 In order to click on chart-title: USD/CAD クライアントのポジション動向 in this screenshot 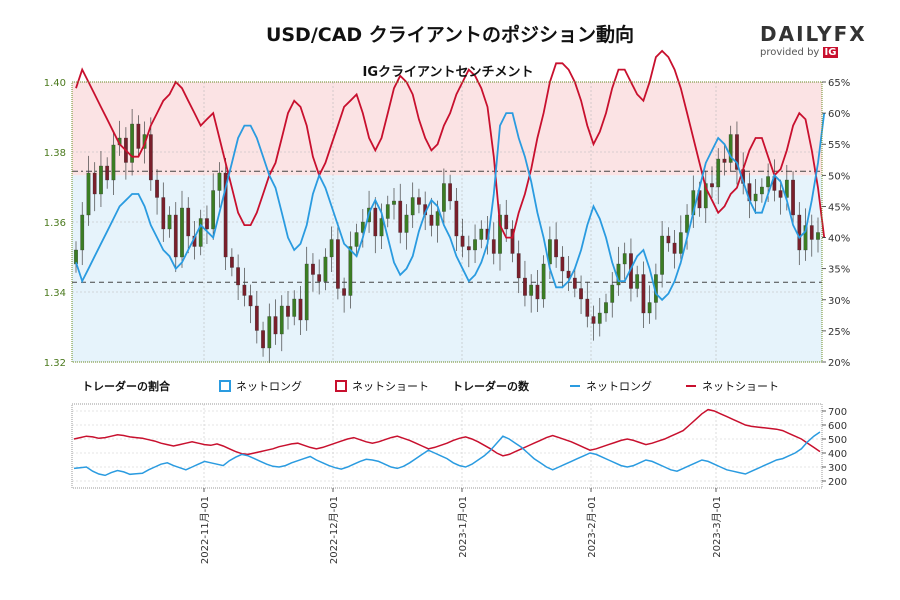, I will do `click(450, 35)`.